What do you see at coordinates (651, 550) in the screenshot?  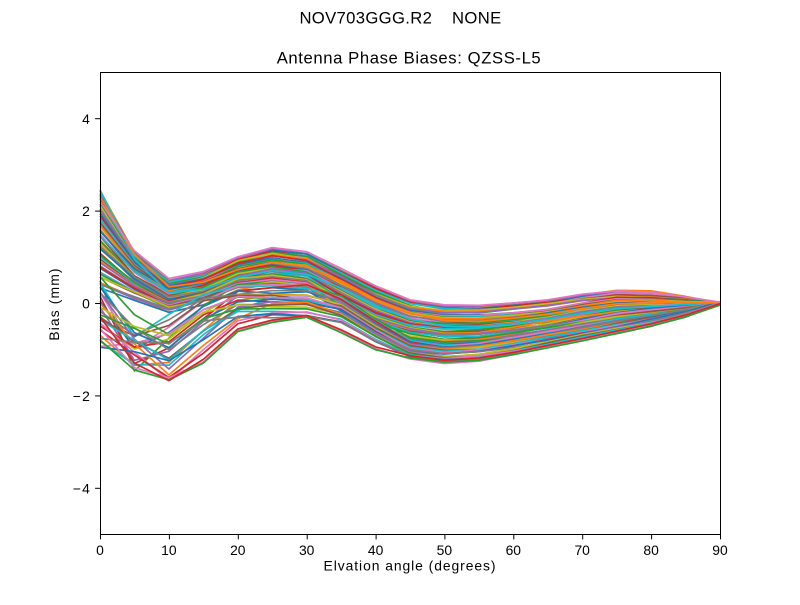 I see `svg-text: 80` at bounding box center [651, 550].